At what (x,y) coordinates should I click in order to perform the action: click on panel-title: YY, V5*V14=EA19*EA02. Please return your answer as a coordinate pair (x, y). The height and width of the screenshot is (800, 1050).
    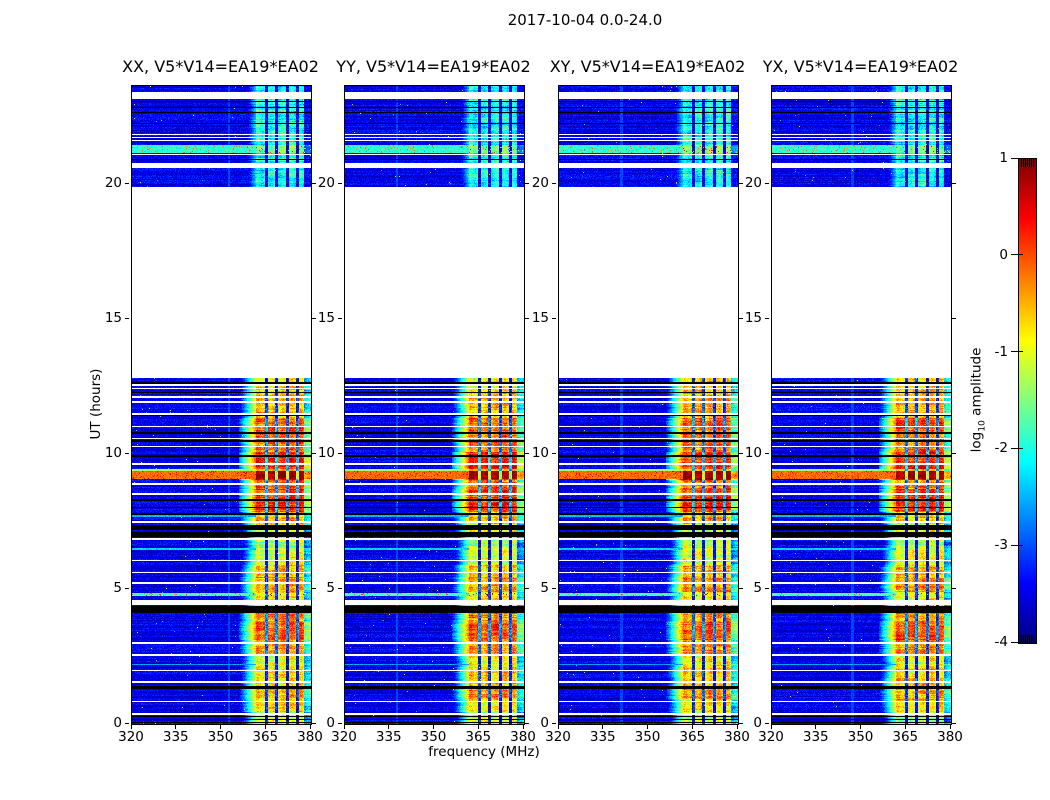
    Looking at the image, I should click on (433, 66).